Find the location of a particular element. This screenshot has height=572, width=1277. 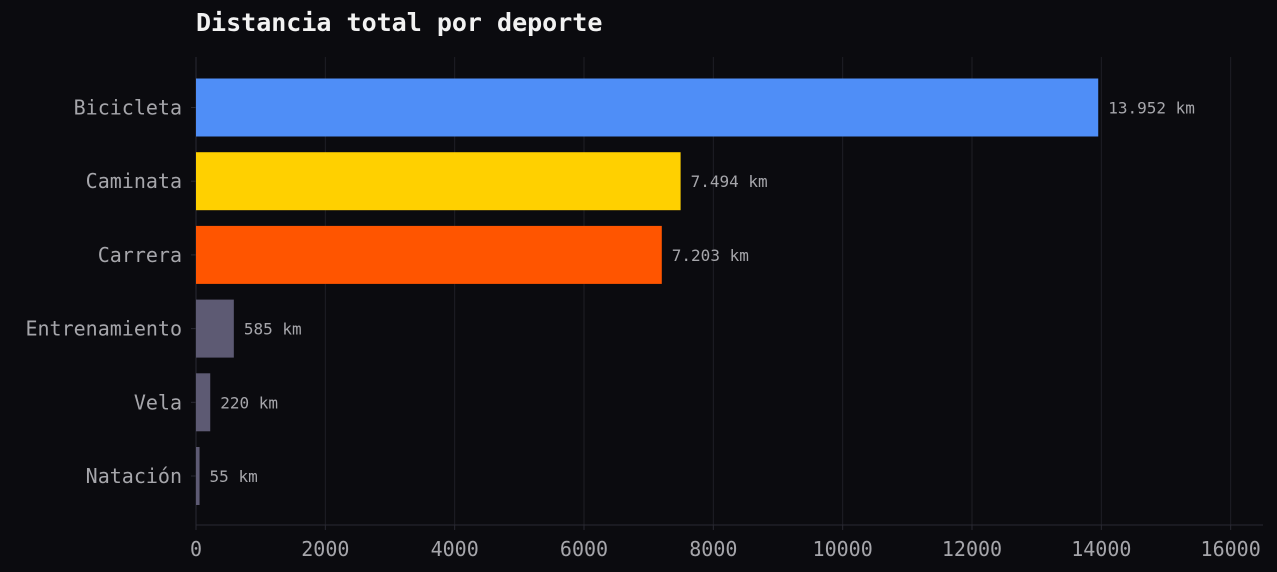

data-label: 55 km is located at coordinates (234, 476).